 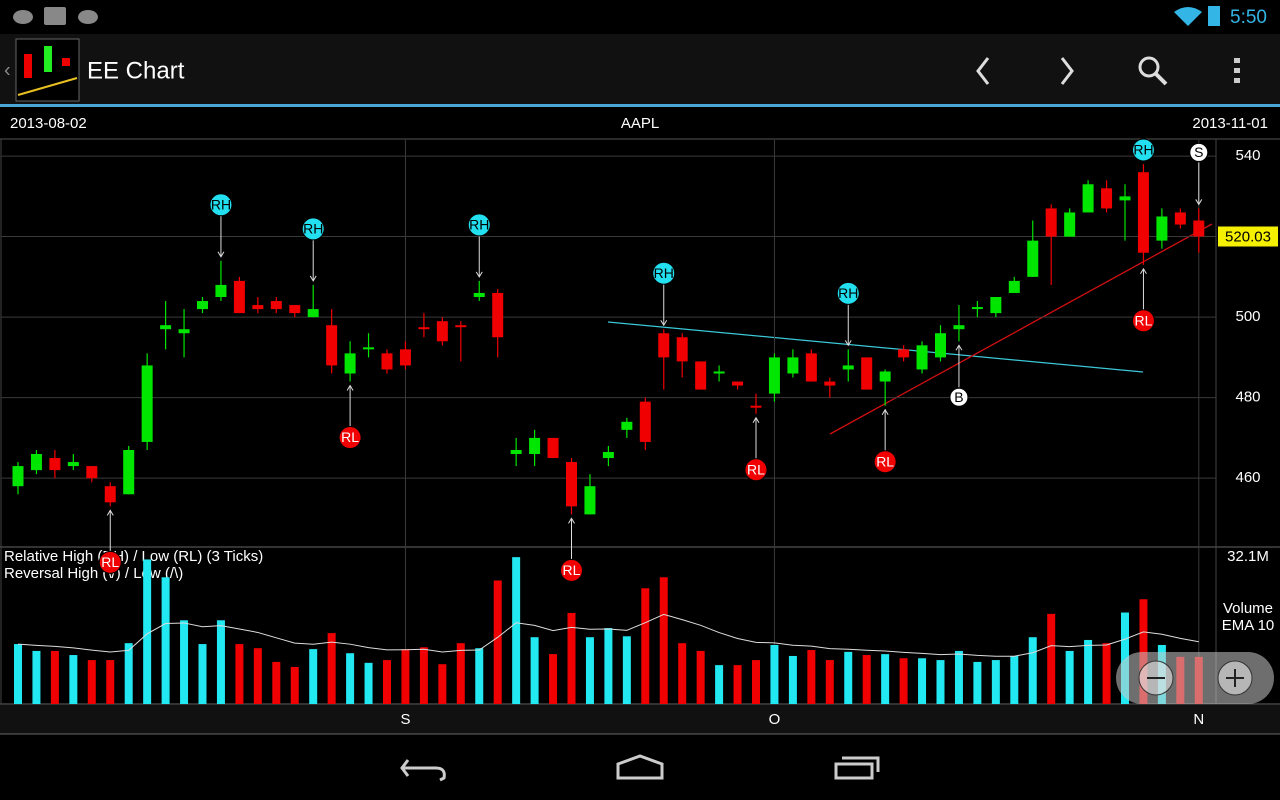 I want to click on app-title: EE Chart, so click(x=136, y=70).